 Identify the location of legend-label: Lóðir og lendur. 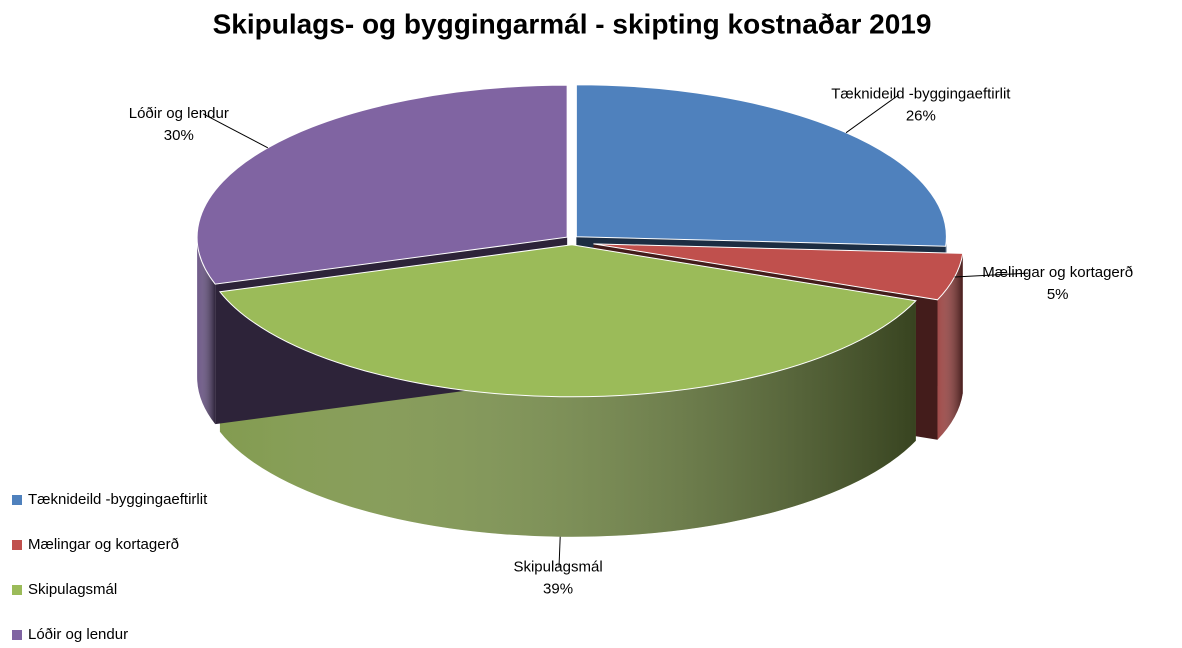
(78, 634).